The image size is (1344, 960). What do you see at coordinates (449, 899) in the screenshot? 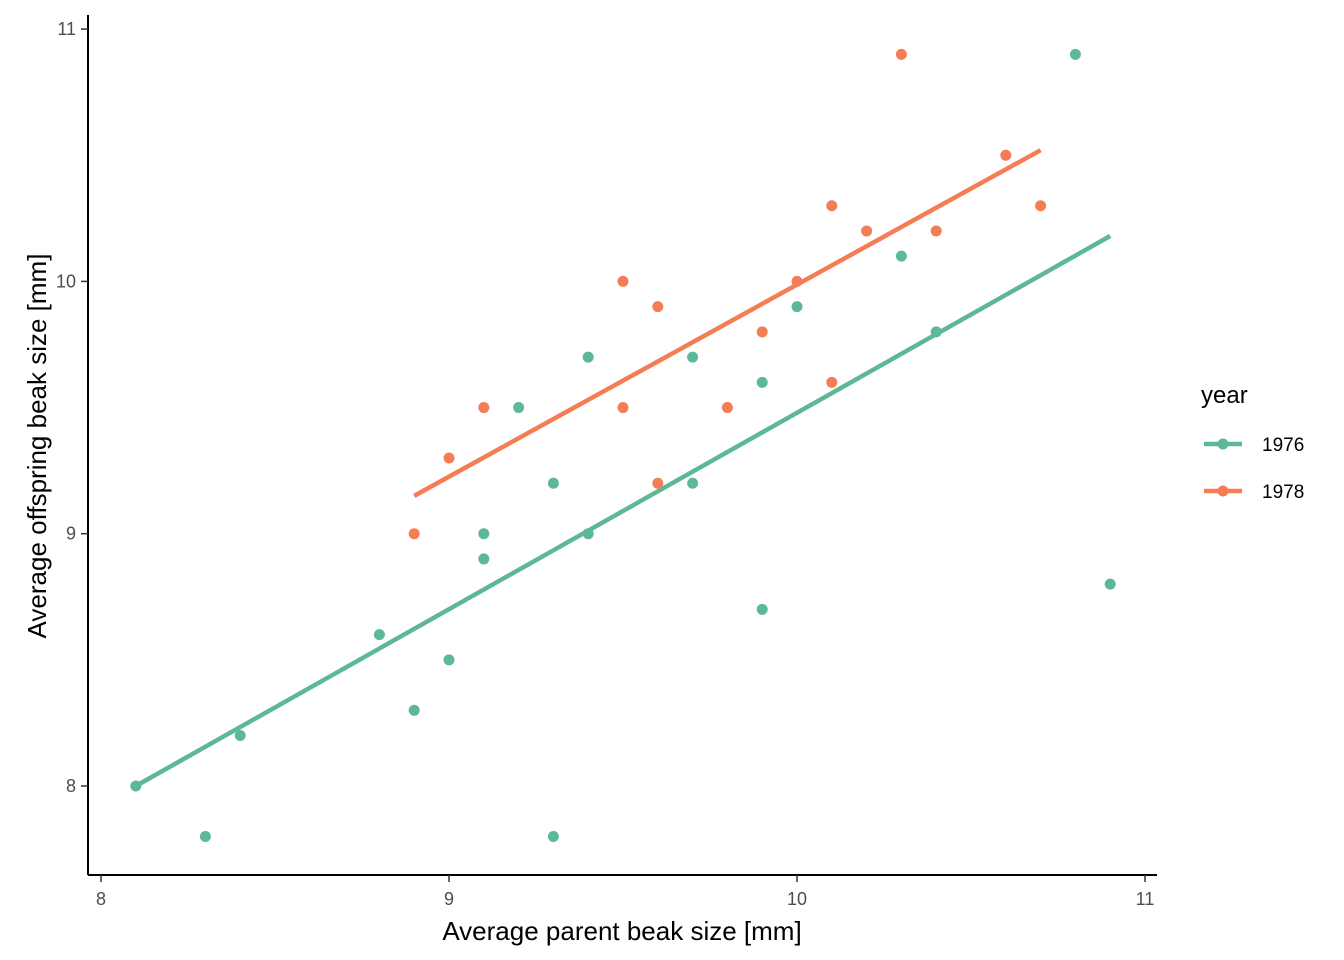
I see `x-tick-label: 9` at bounding box center [449, 899].